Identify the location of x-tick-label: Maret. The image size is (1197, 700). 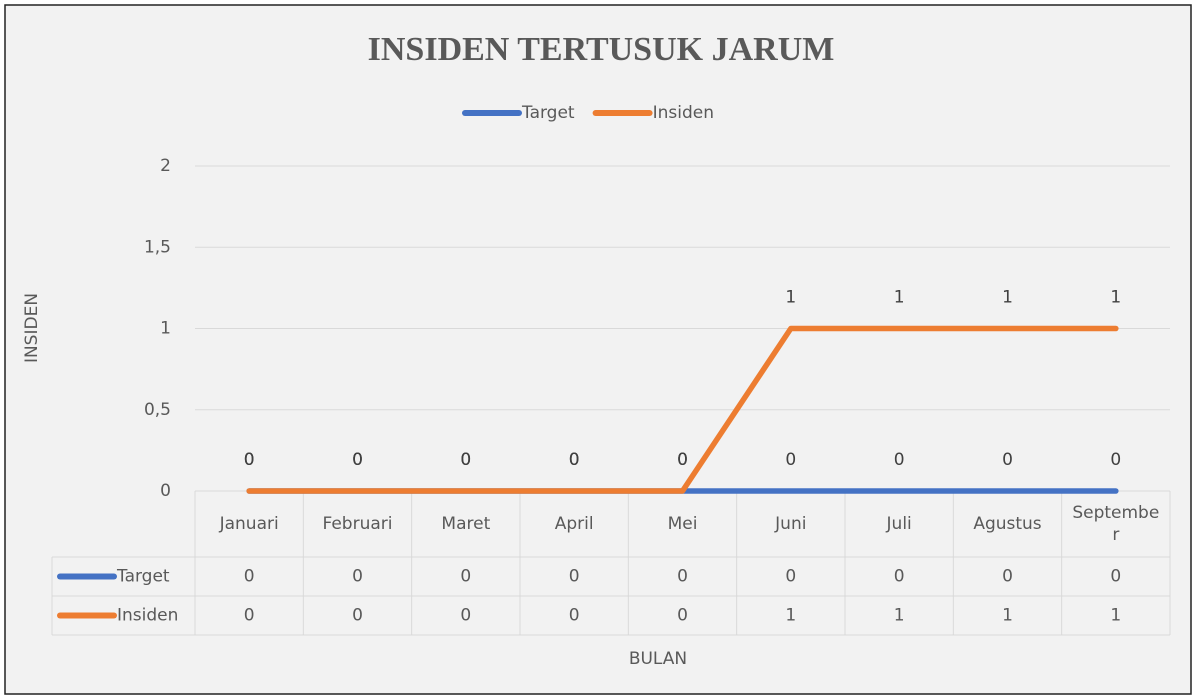
(465, 524).